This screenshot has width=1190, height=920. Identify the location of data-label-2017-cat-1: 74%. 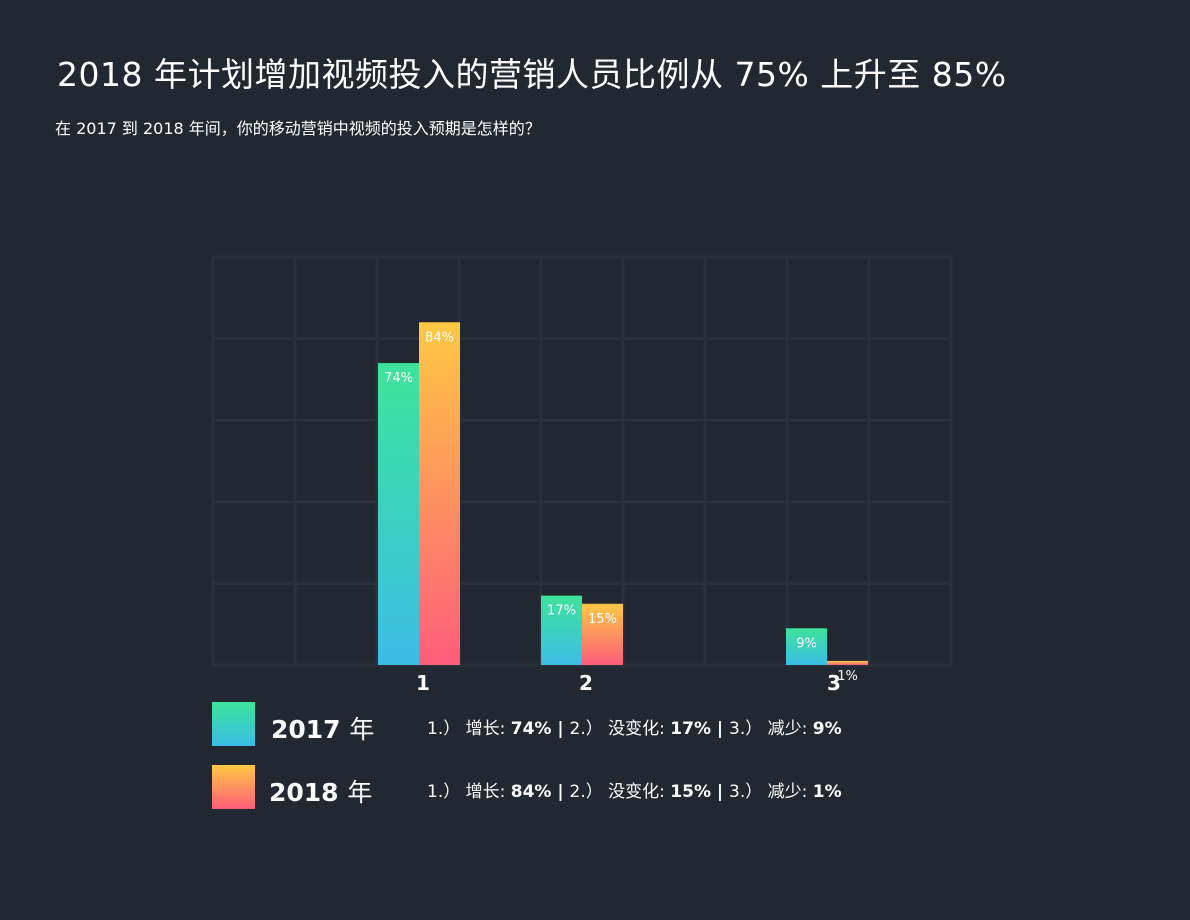
(398, 378).